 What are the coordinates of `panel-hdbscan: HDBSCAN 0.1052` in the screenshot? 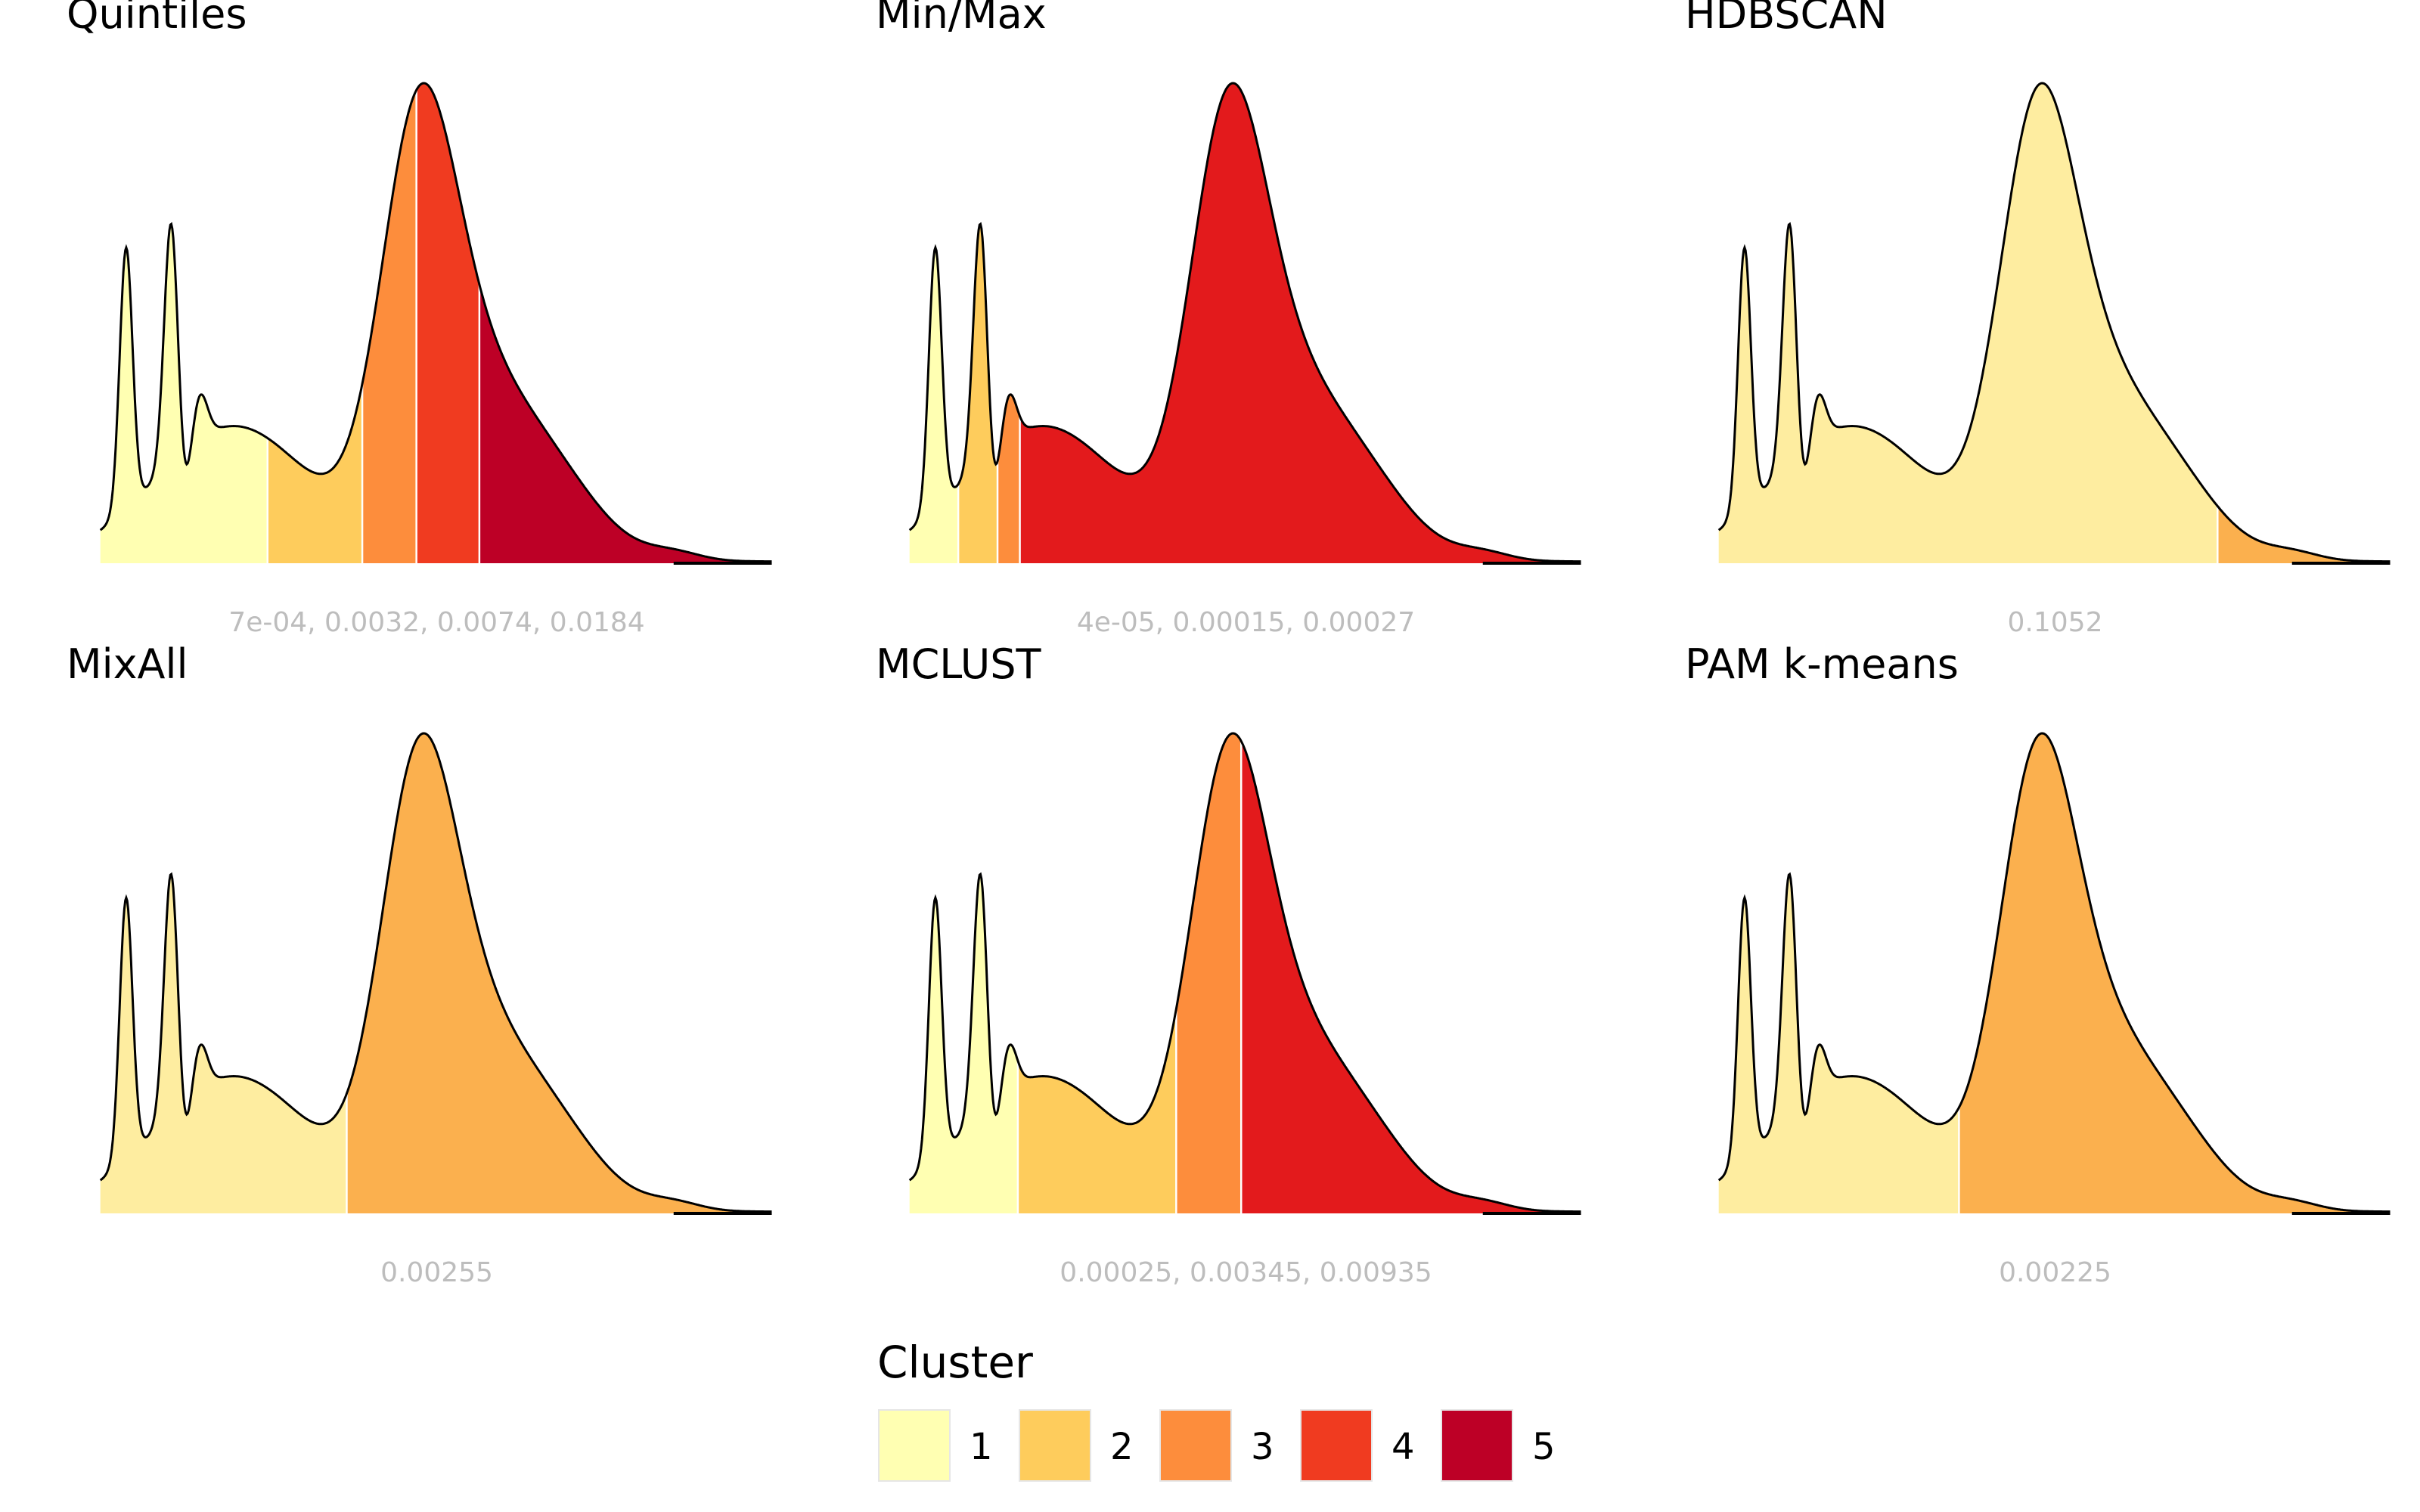 It's located at (2038, 319).